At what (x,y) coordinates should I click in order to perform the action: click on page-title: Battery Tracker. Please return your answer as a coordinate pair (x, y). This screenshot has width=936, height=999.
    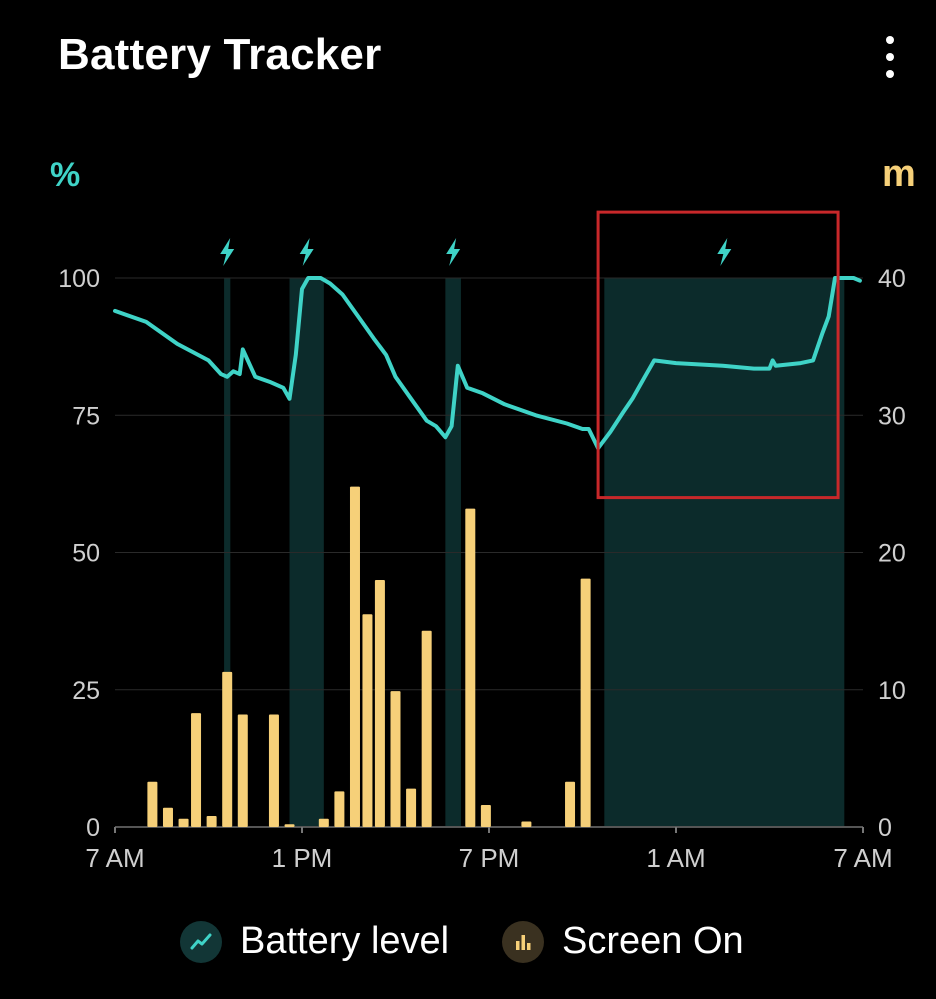
    Looking at the image, I should click on (220, 54).